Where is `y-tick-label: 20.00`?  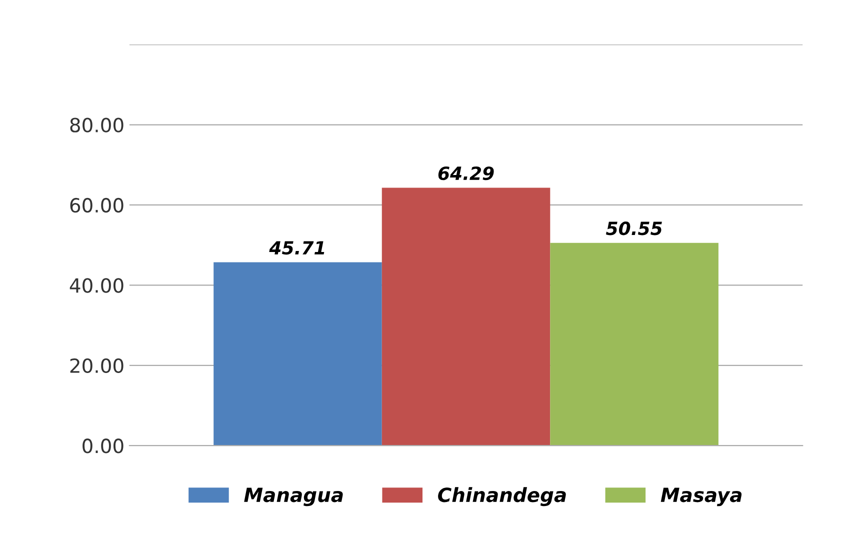
y-tick-label: 20.00 is located at coordinates (97, 366).